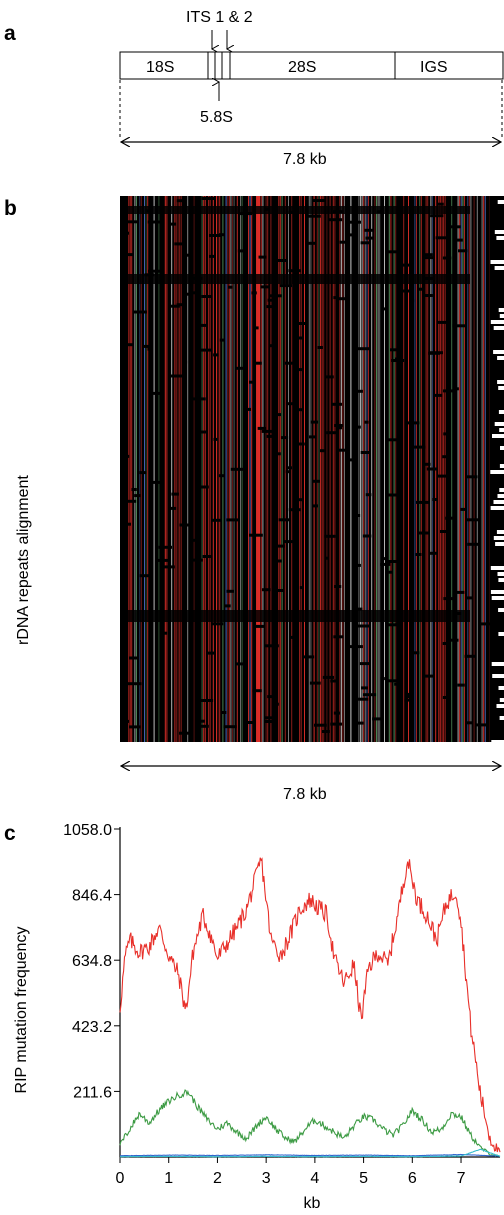 The width and height of the screenshot is (504, 1215). What do you see at coordinates (434, 67) in the screenshot?
I see `segment-igs: IGS` at bounding box center [434, 67].